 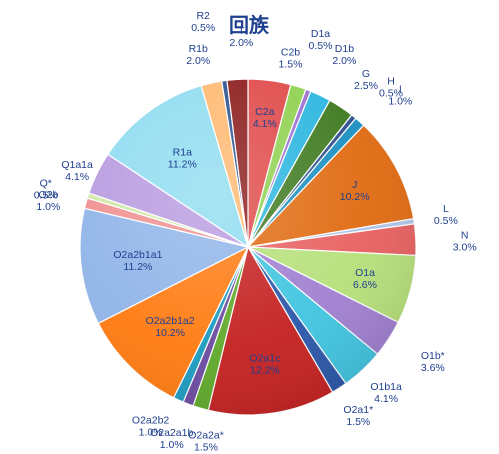 I want to click on slice-label-o2a2a-star: O2a2a* 1.5%, so click(x=206, y=442).